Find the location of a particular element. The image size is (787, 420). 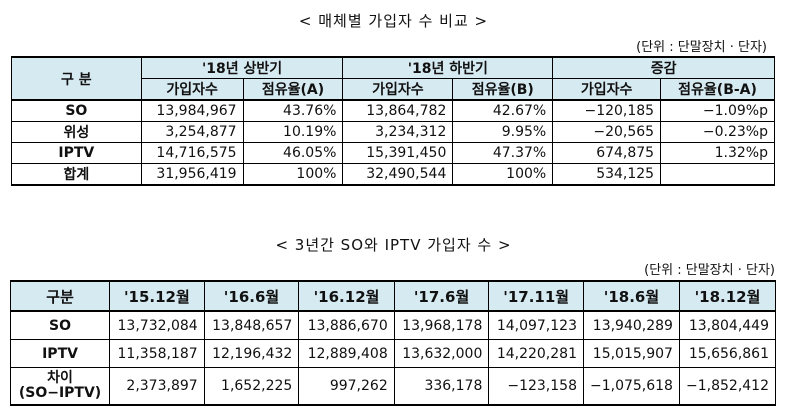

header-cell: '17.6월 is located at coordinates (441, 296).